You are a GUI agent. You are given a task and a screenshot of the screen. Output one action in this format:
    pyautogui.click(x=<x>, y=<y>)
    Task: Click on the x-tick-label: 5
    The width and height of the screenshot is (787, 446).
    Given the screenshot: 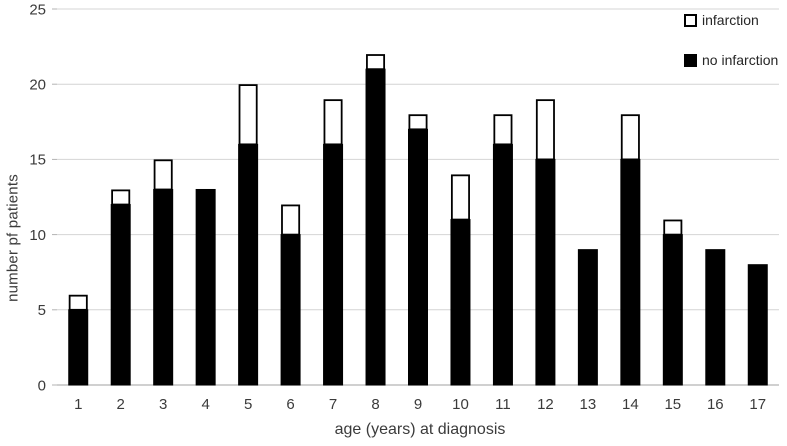 What is the action you would take?
    pyautogui.click(x=248, y=404)
    